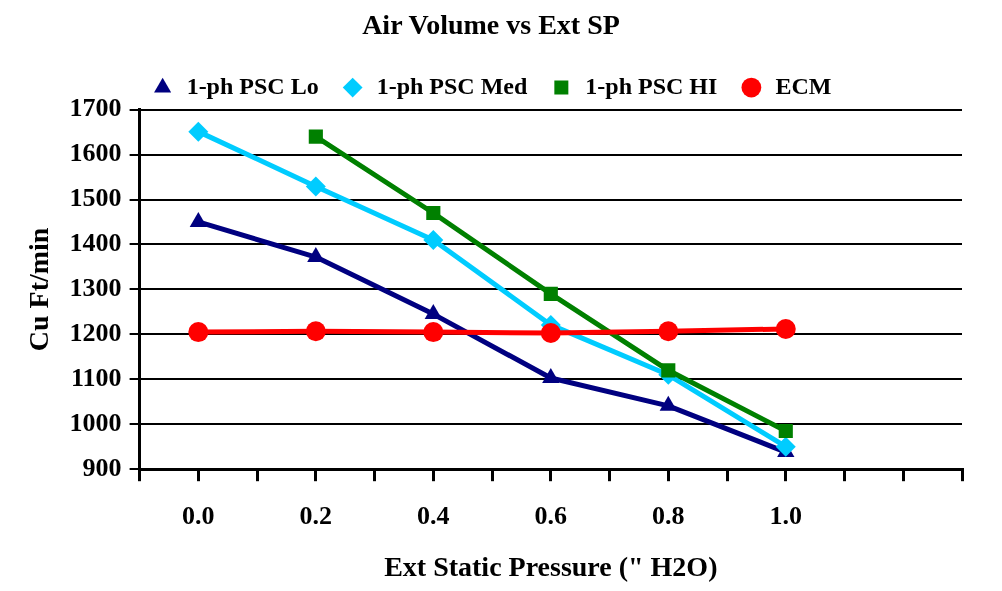  I want to click on legend-label: 1-ph PSC Lo, so click(252, 85).